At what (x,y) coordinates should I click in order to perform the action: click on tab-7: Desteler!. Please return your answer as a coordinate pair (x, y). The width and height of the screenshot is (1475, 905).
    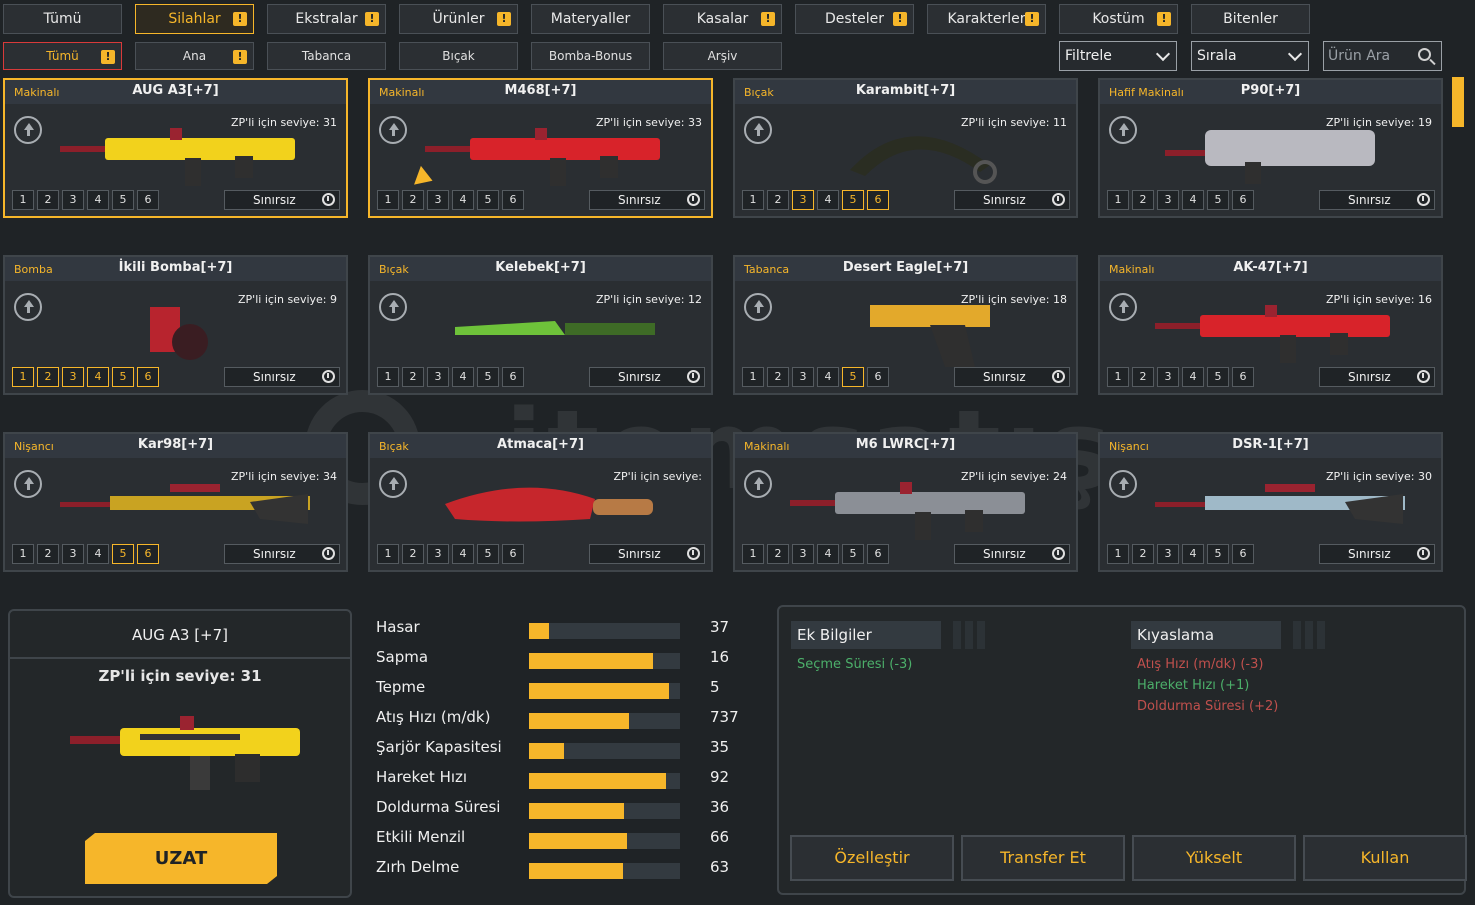
    Looking at the image, I should click on (854, 19).